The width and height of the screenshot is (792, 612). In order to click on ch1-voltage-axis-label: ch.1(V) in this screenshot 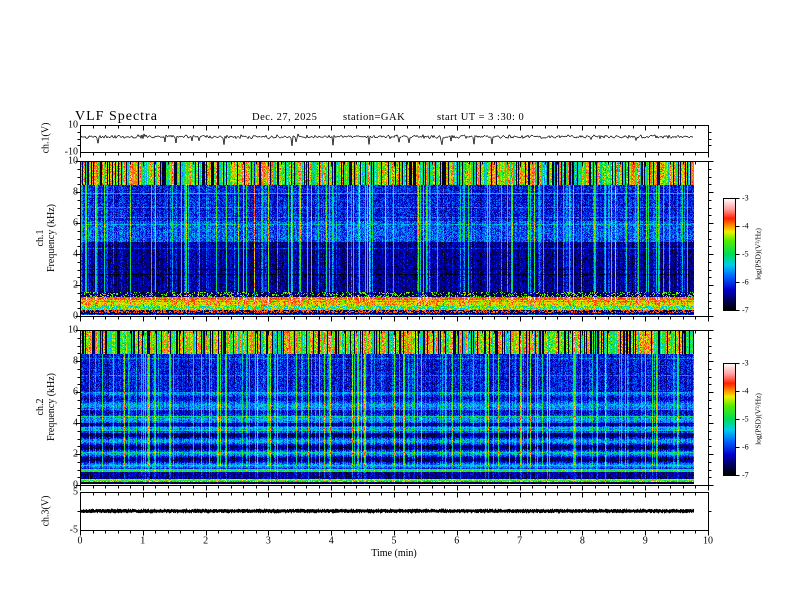, I will do `click(46, 138)`.